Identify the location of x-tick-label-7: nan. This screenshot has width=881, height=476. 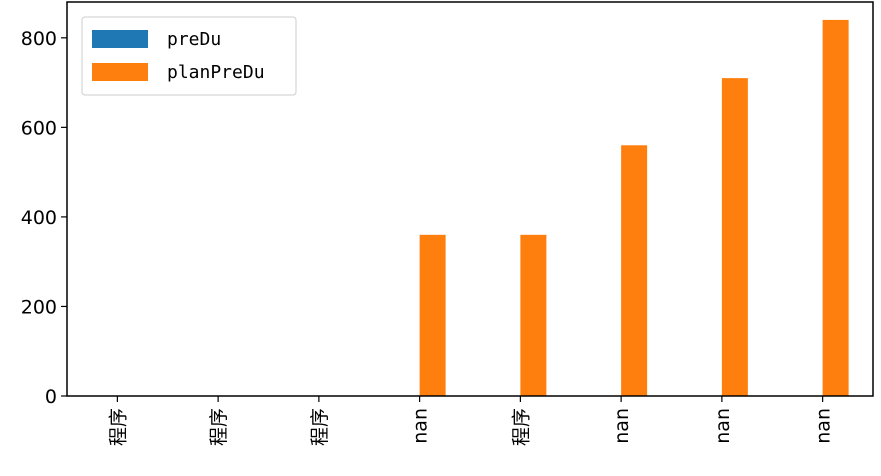
(824, 426).